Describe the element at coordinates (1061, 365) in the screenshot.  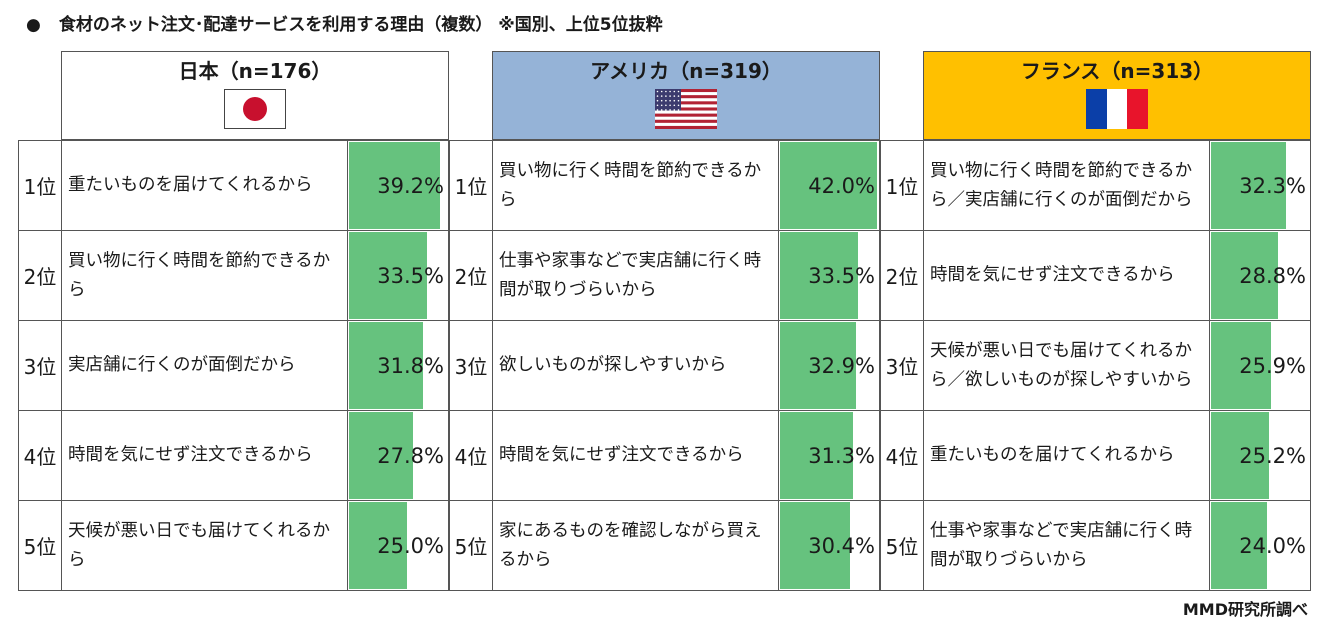
I see `reason-label: 天候が悪い日でも届けてくれるから／欲しいものが探しやすいから` at that location.